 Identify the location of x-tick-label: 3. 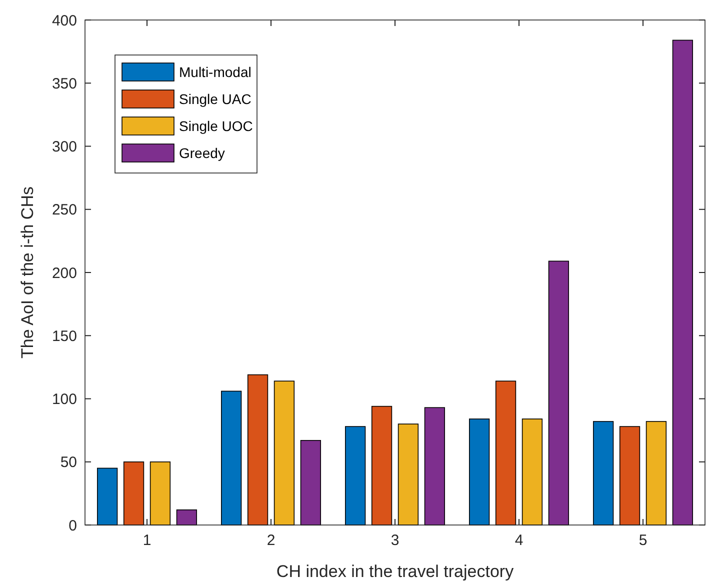
(395, 540).